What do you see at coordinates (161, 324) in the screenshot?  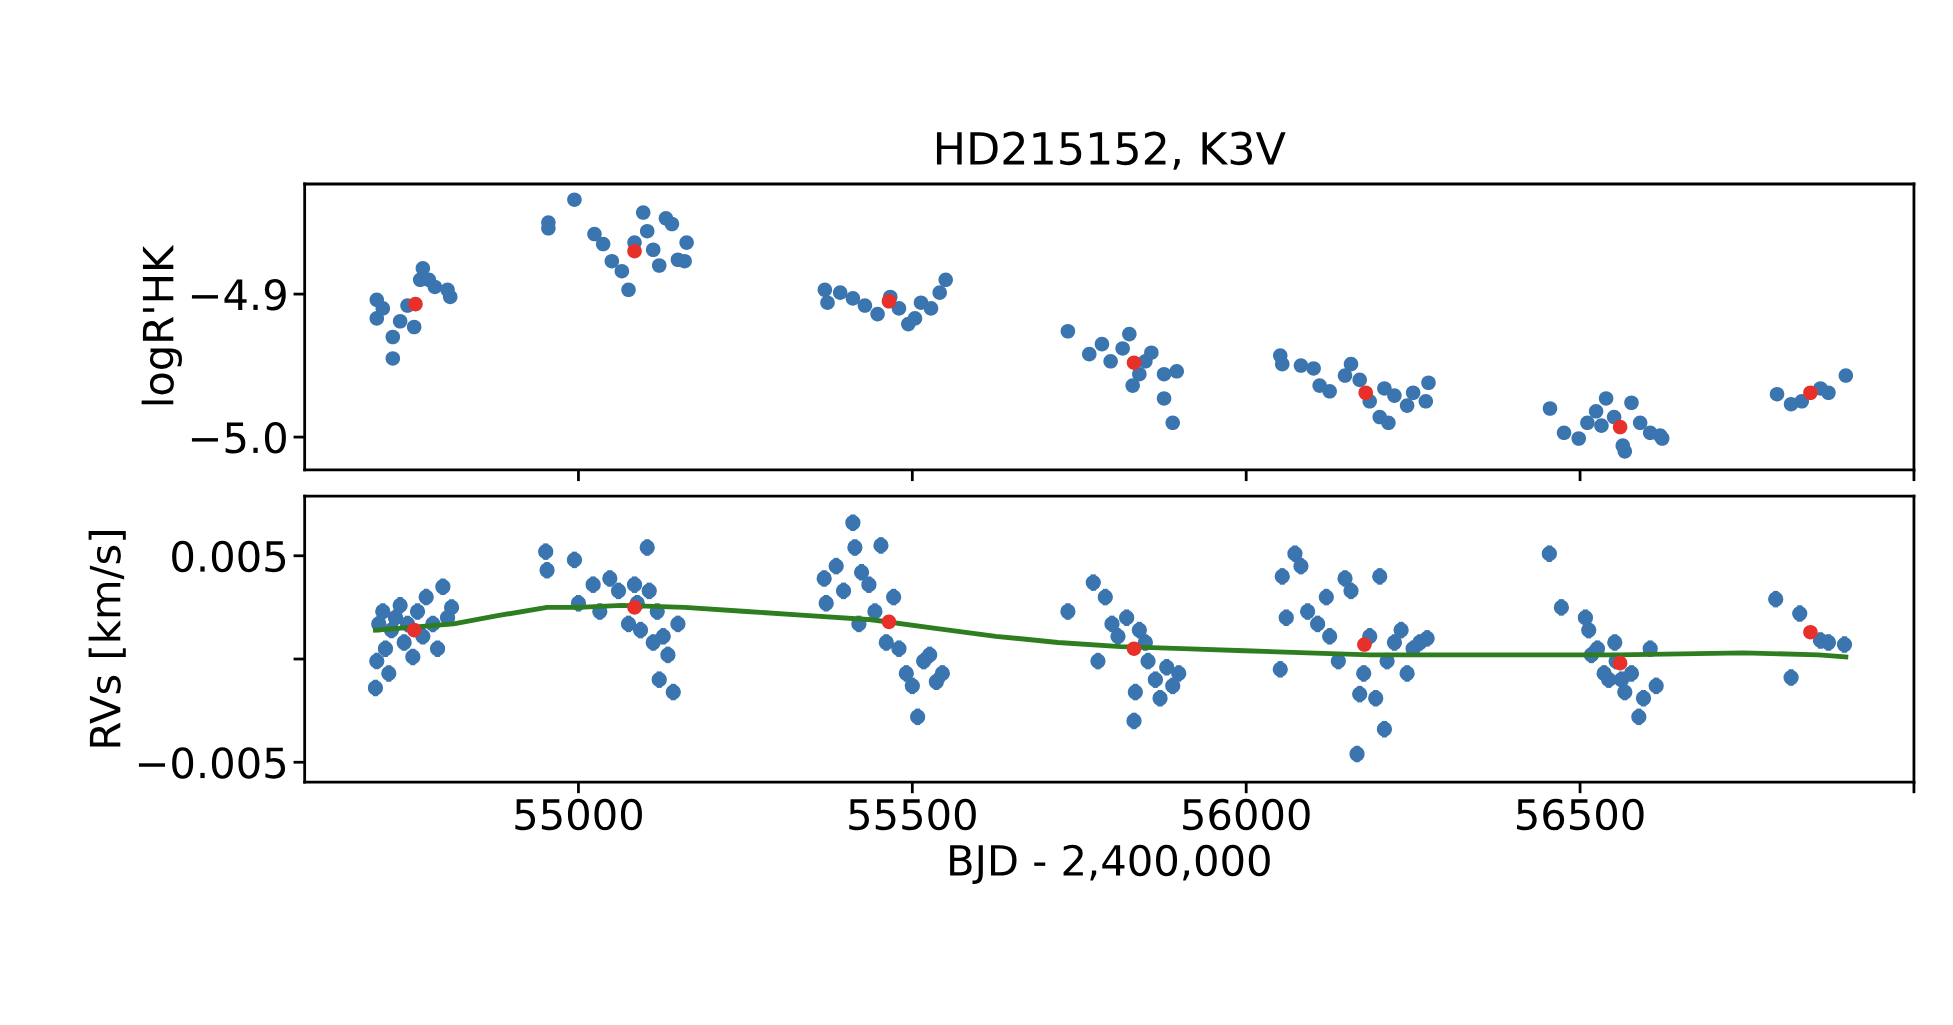 I see `y-axis-title: logR'HK` at bounding box center [161, 324].